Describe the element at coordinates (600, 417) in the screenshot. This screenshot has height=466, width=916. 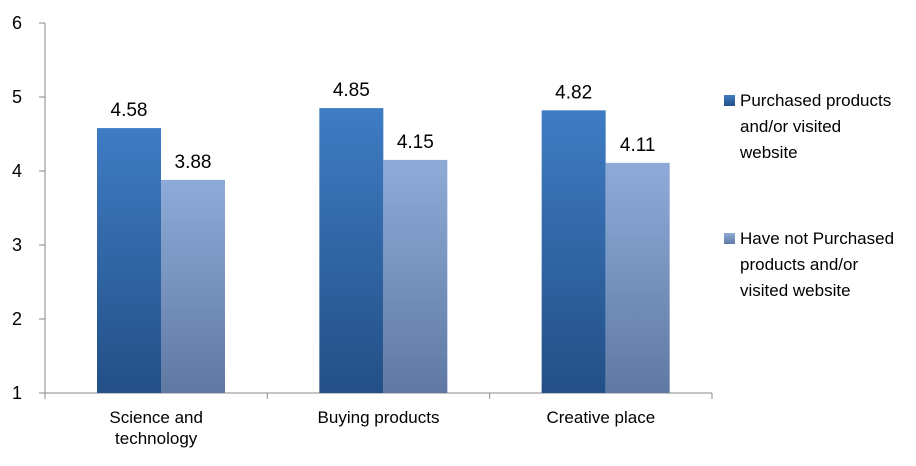
I see `x-category-label: Creative place` at that location.